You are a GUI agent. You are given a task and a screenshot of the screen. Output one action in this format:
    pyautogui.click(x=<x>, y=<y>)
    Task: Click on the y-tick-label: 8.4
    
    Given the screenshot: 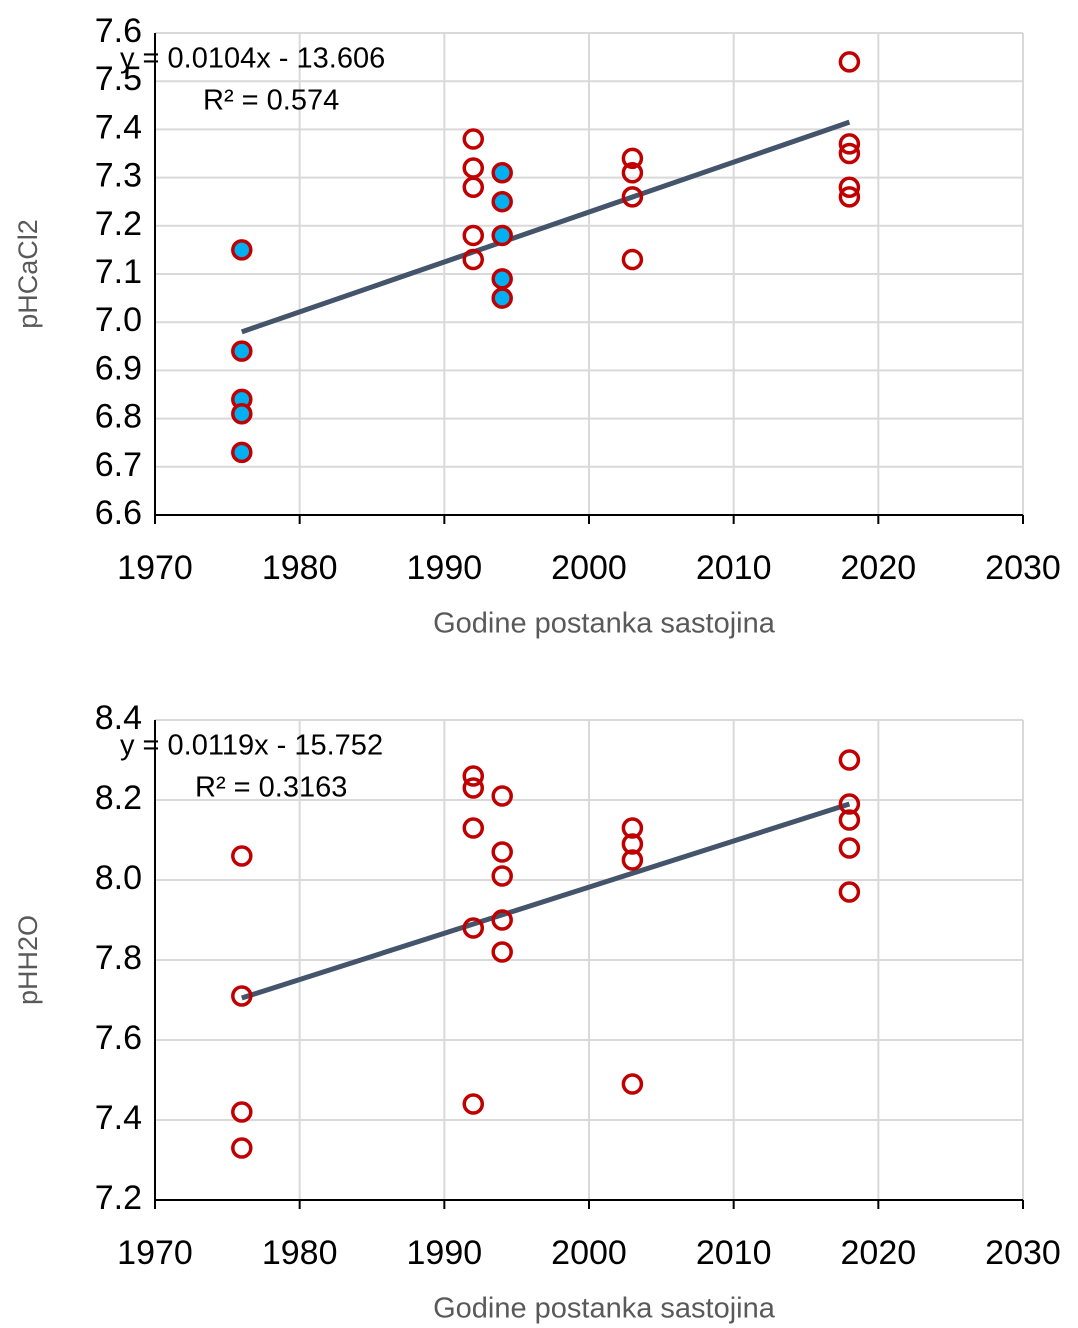 What is the action you would take?
    pyautogui.click(x=118, y=718)
    